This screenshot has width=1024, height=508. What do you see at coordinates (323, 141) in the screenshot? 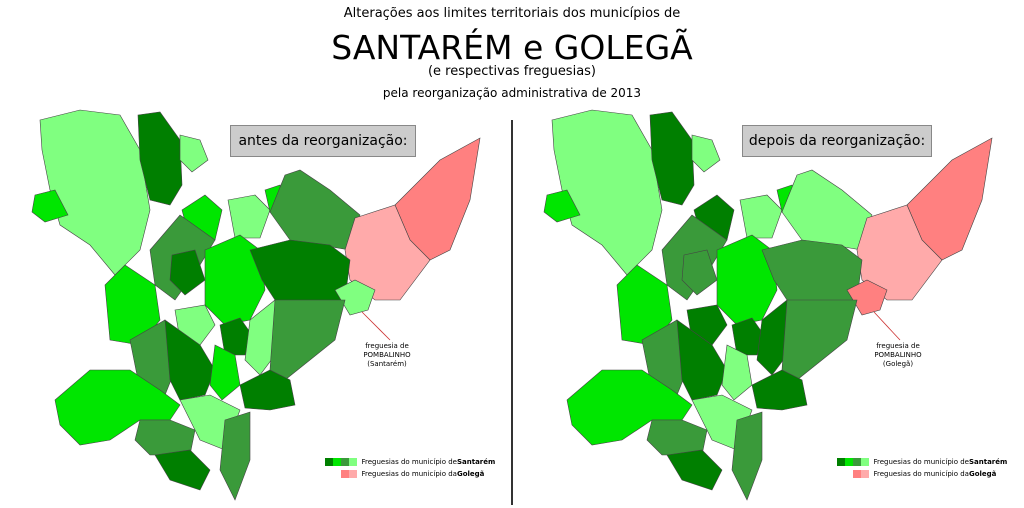
I see `panel-label-before: antes da reorganização:` at bounding box center [323, 141].